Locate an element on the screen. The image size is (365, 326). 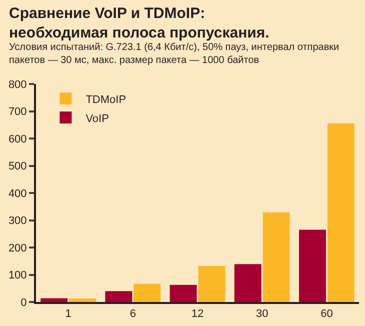
y-tick-label: 200 is located at coordinates (17, 248).